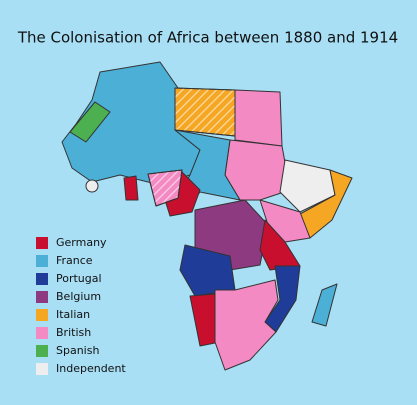 This screenshot has height=405, width=417. I want to click on legend-label: Spanish, so click(77, 350).